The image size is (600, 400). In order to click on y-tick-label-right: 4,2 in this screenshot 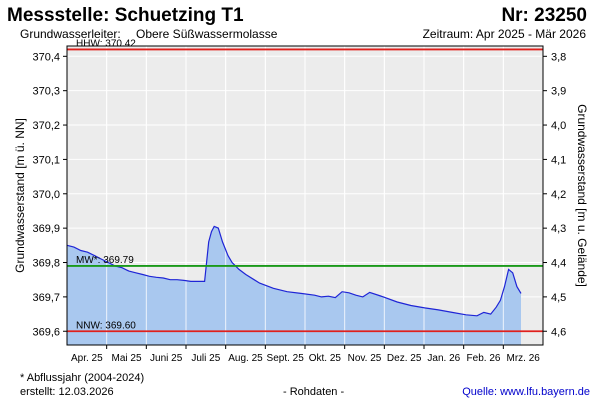, I will do `click(558, 195)`.